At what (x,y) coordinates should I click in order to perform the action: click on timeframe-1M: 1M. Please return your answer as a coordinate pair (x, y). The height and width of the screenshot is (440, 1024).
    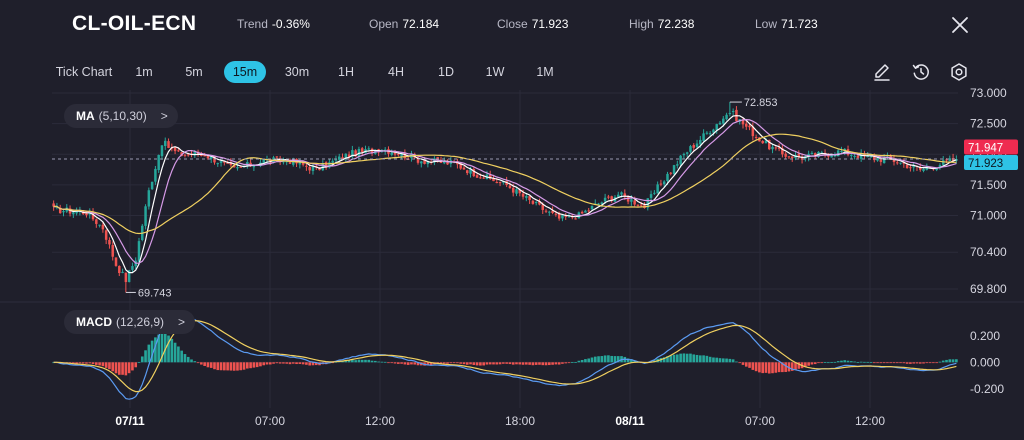
    Looking at the image, I should click on (545, 72).